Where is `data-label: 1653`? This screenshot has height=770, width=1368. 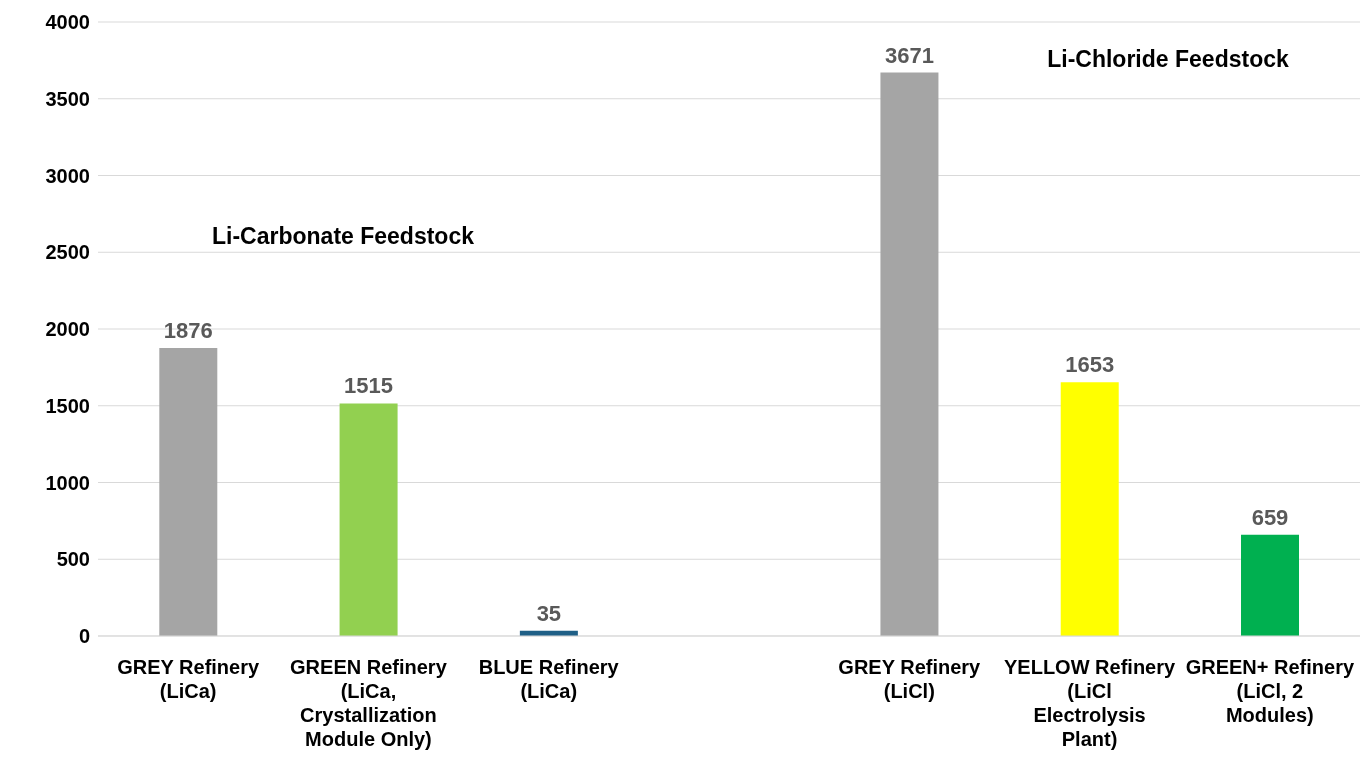
data-label: 1653 is located at coordinates (1090, 365).